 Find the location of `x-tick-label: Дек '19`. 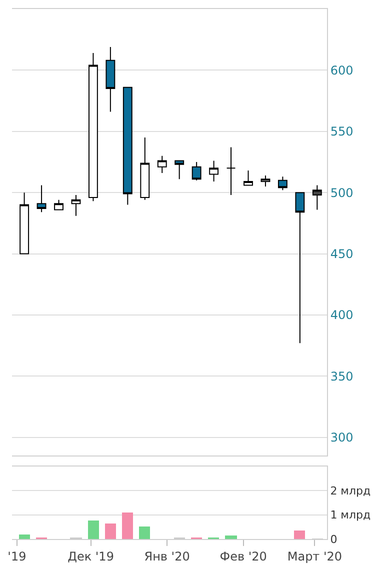

x-tick-label: Дек '19 is located at coordinates (91, 556).